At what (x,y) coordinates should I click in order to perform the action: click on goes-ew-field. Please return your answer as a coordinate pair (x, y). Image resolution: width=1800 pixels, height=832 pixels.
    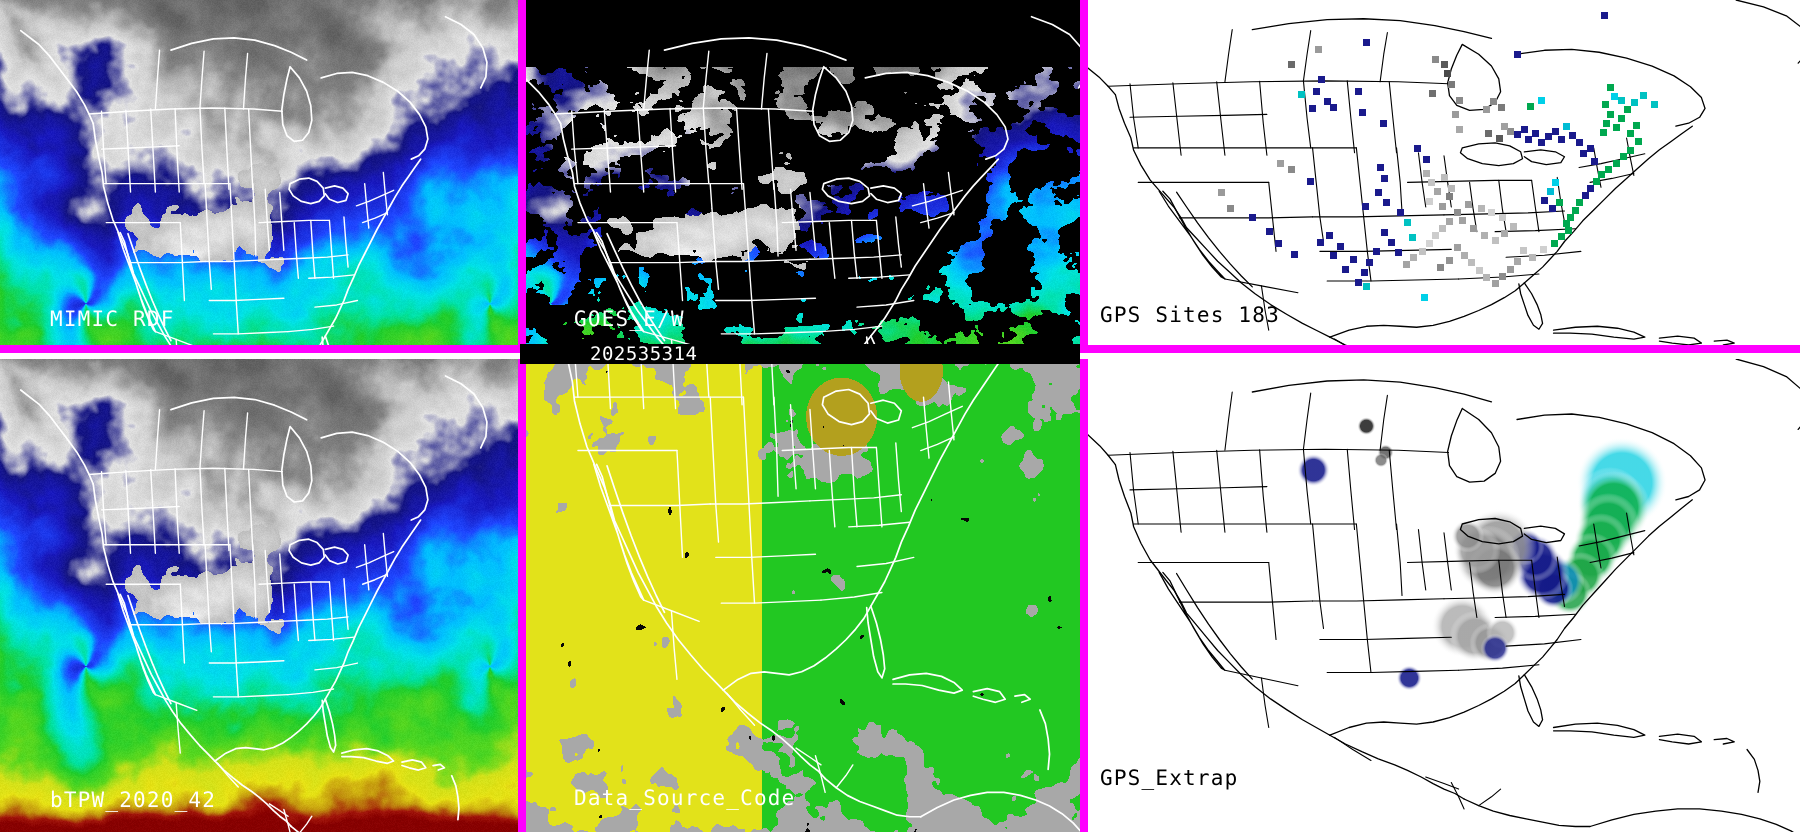
    Looking at the image, I should click on (803, 172).